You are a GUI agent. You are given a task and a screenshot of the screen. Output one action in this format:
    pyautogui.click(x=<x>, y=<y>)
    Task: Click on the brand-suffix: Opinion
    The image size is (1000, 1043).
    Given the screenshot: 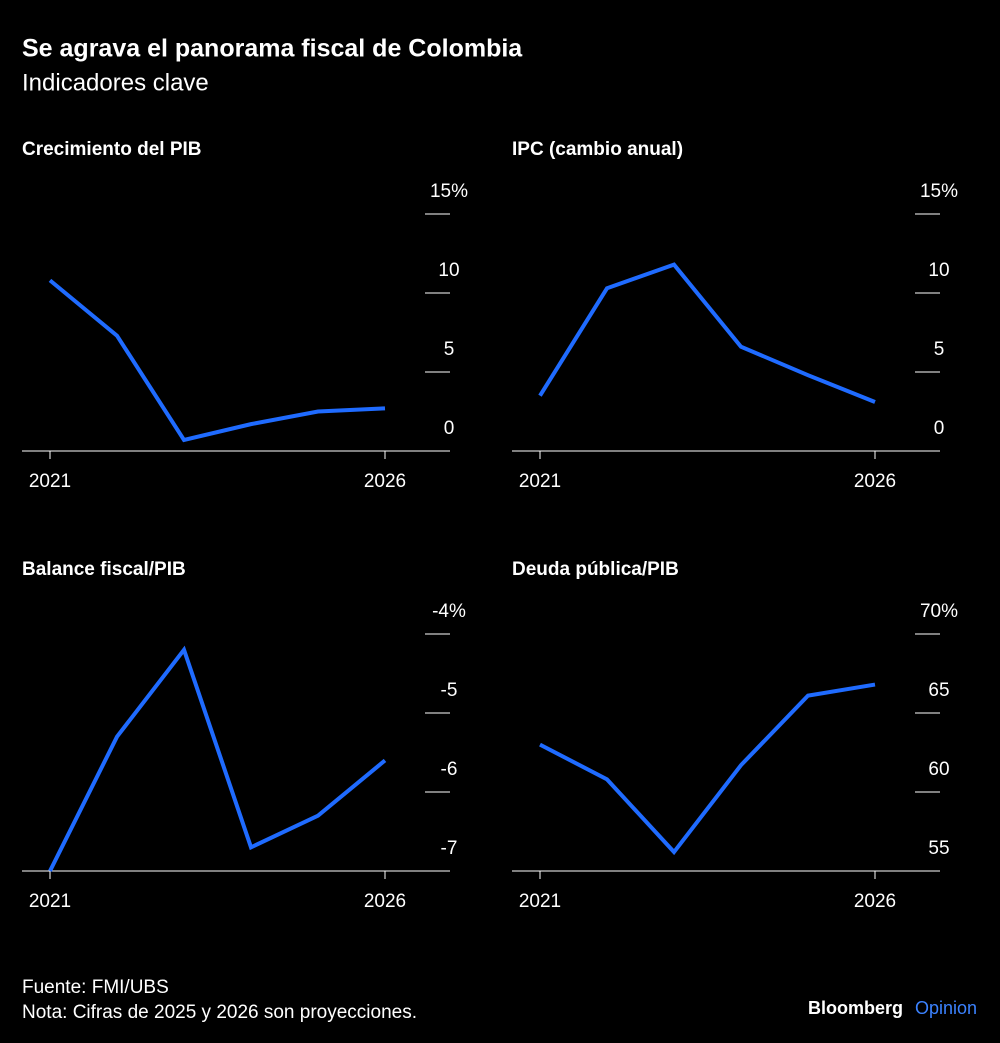 What is the action you would take?
    pyautogui.click(x=946, y=1008)
    